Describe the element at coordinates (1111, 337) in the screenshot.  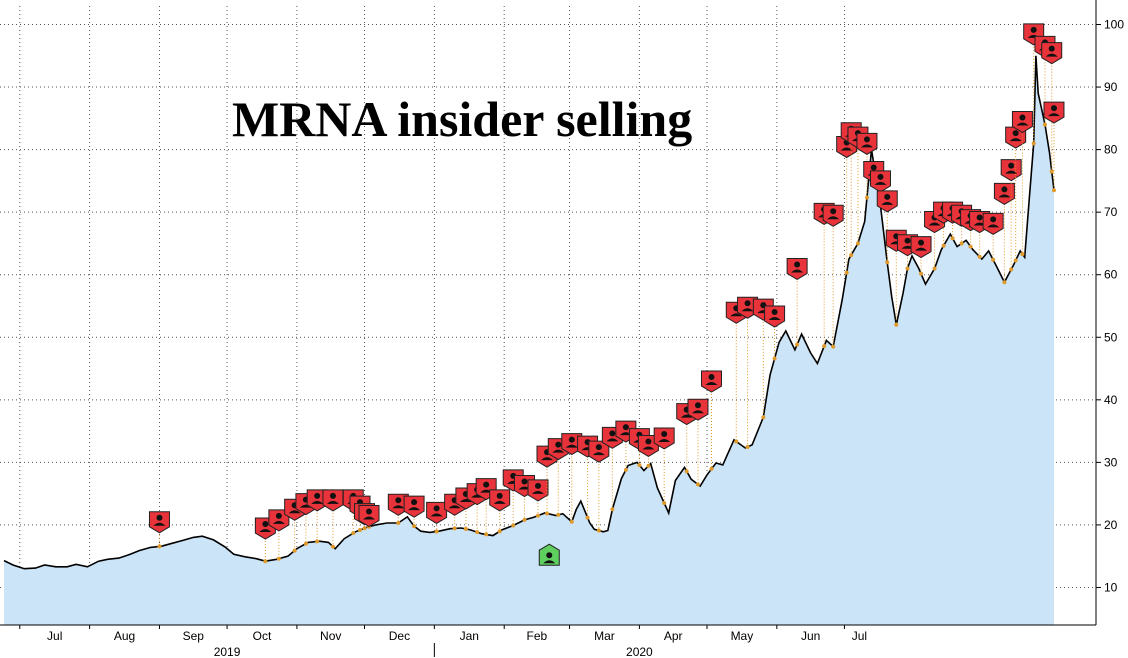
I see `y-tick-label: 50` at that location.